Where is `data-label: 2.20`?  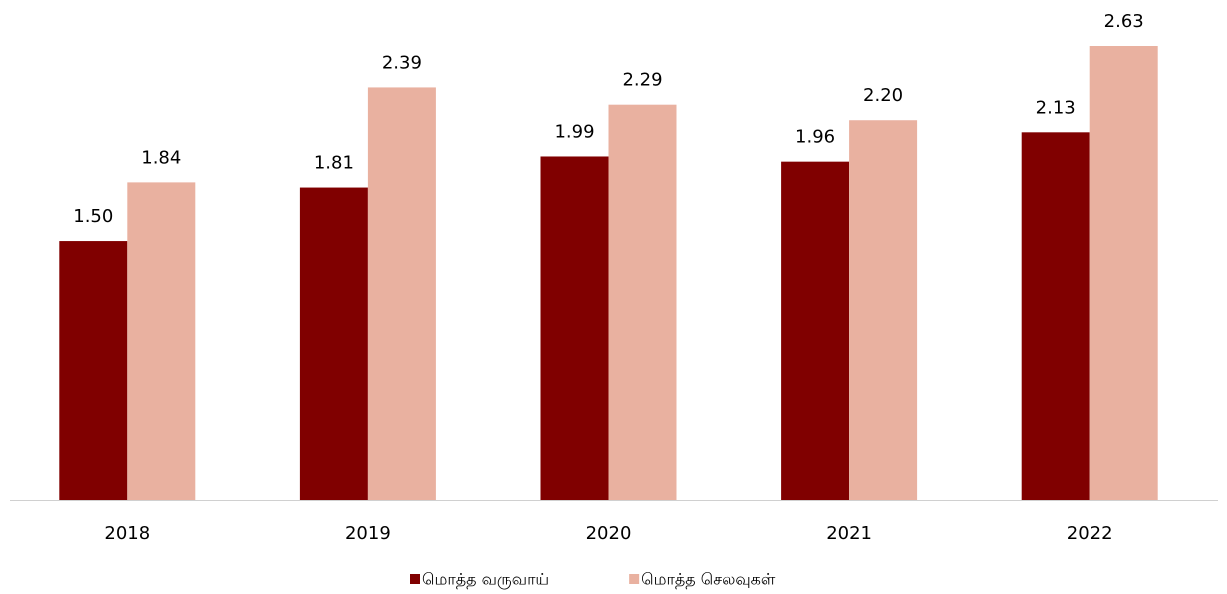 data-label: 2.20 is located at coordinates (883, 95).